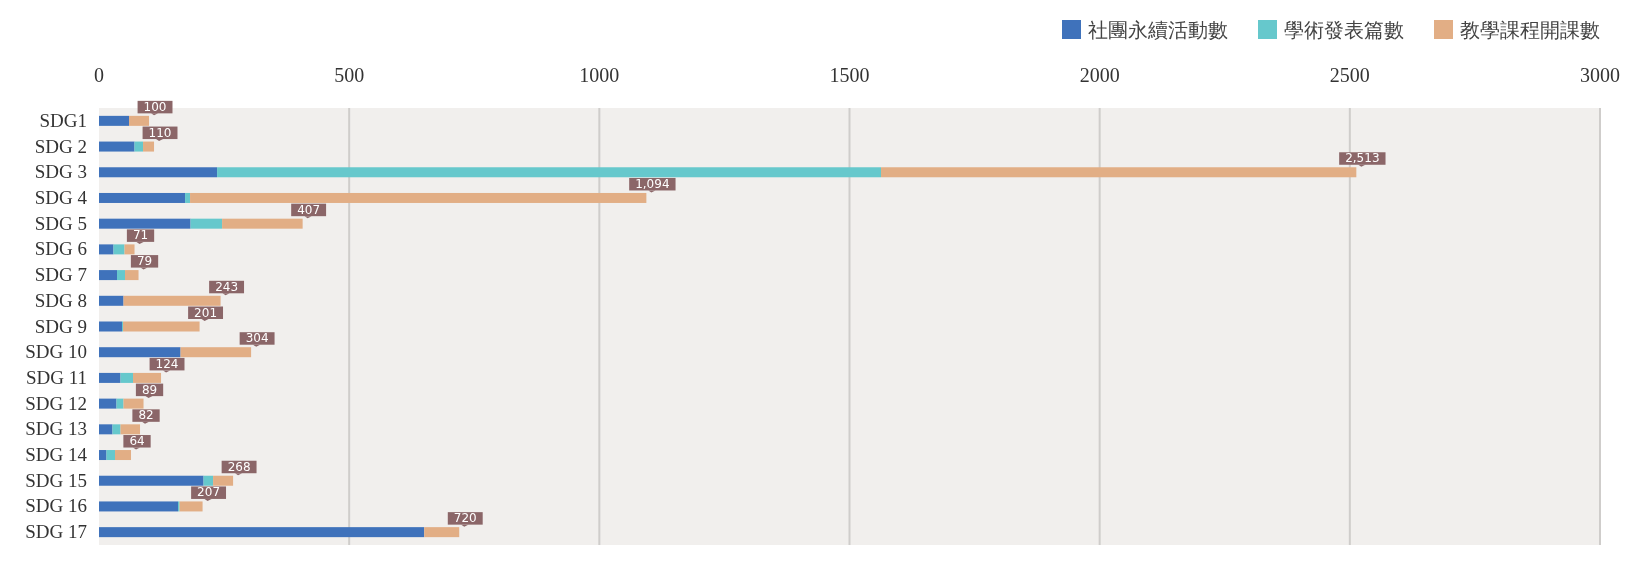 The width and height of the screenshot is (1633, 568). What do you see at coordinates (309, 209) in the screenshot?
I see `total-label: 407` at bounding box center [309, 209].